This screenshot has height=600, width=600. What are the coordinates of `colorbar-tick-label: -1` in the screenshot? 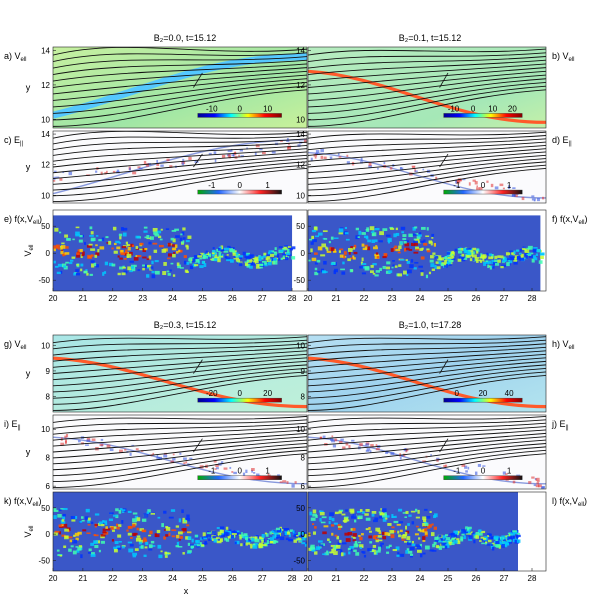 It's located at (457, 185).